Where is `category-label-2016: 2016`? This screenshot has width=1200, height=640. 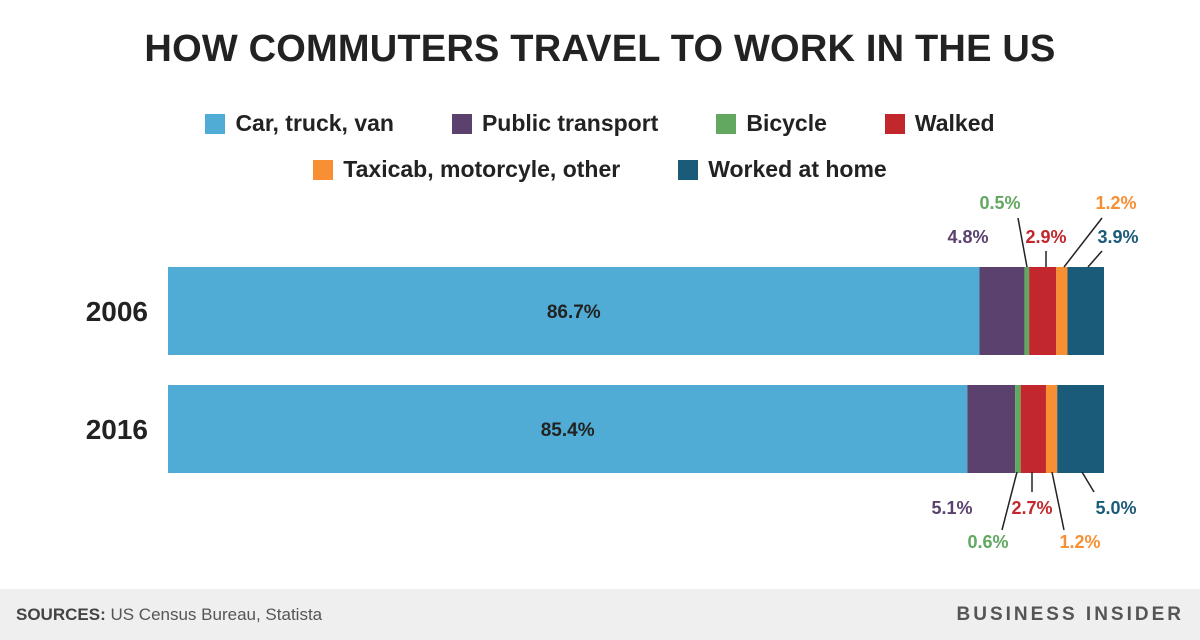 category-label-2016: 2016 is located at coordinates (117, 429).